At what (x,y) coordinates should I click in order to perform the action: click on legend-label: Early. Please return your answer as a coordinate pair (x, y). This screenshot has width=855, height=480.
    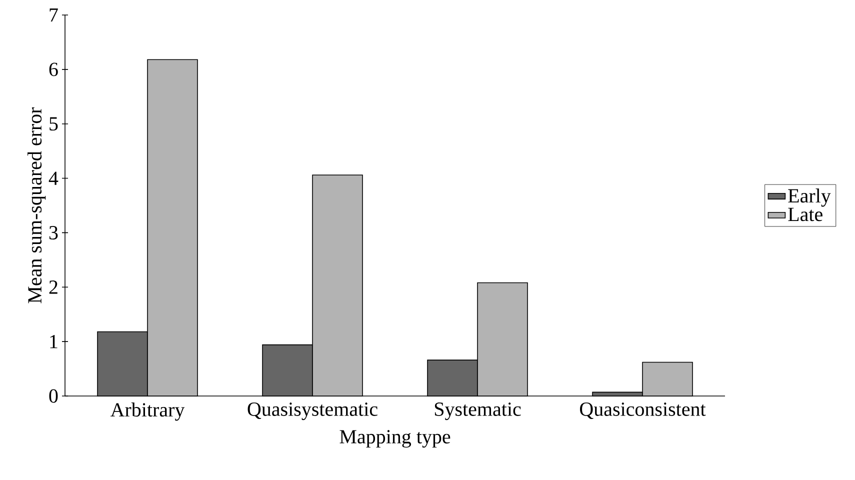
    Looking at the image, I should click on (809, 197).